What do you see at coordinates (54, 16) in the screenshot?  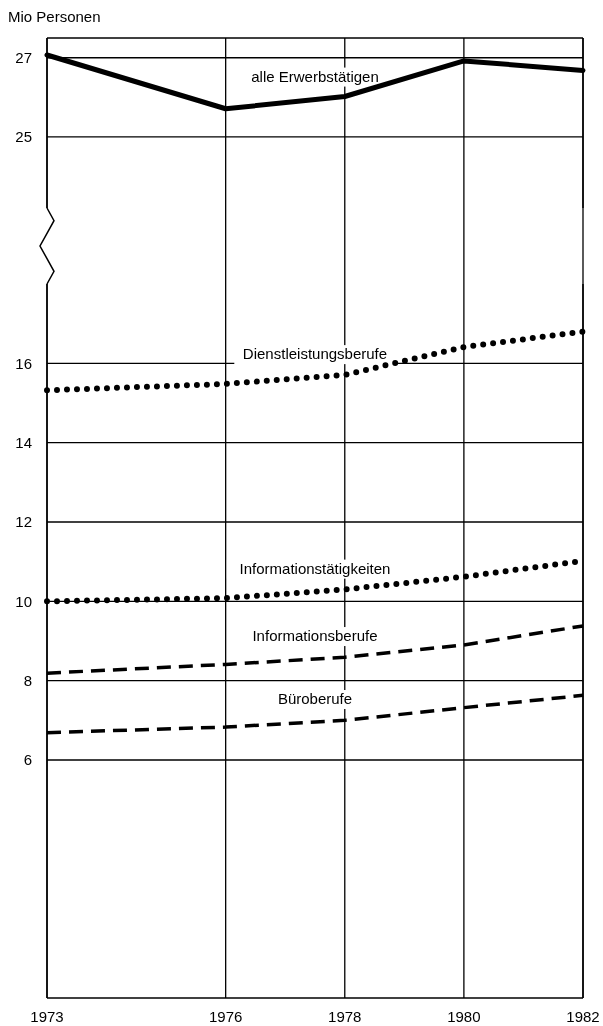 I see `y-axis-title: Mio Personen` at bounding box center [54, 16].